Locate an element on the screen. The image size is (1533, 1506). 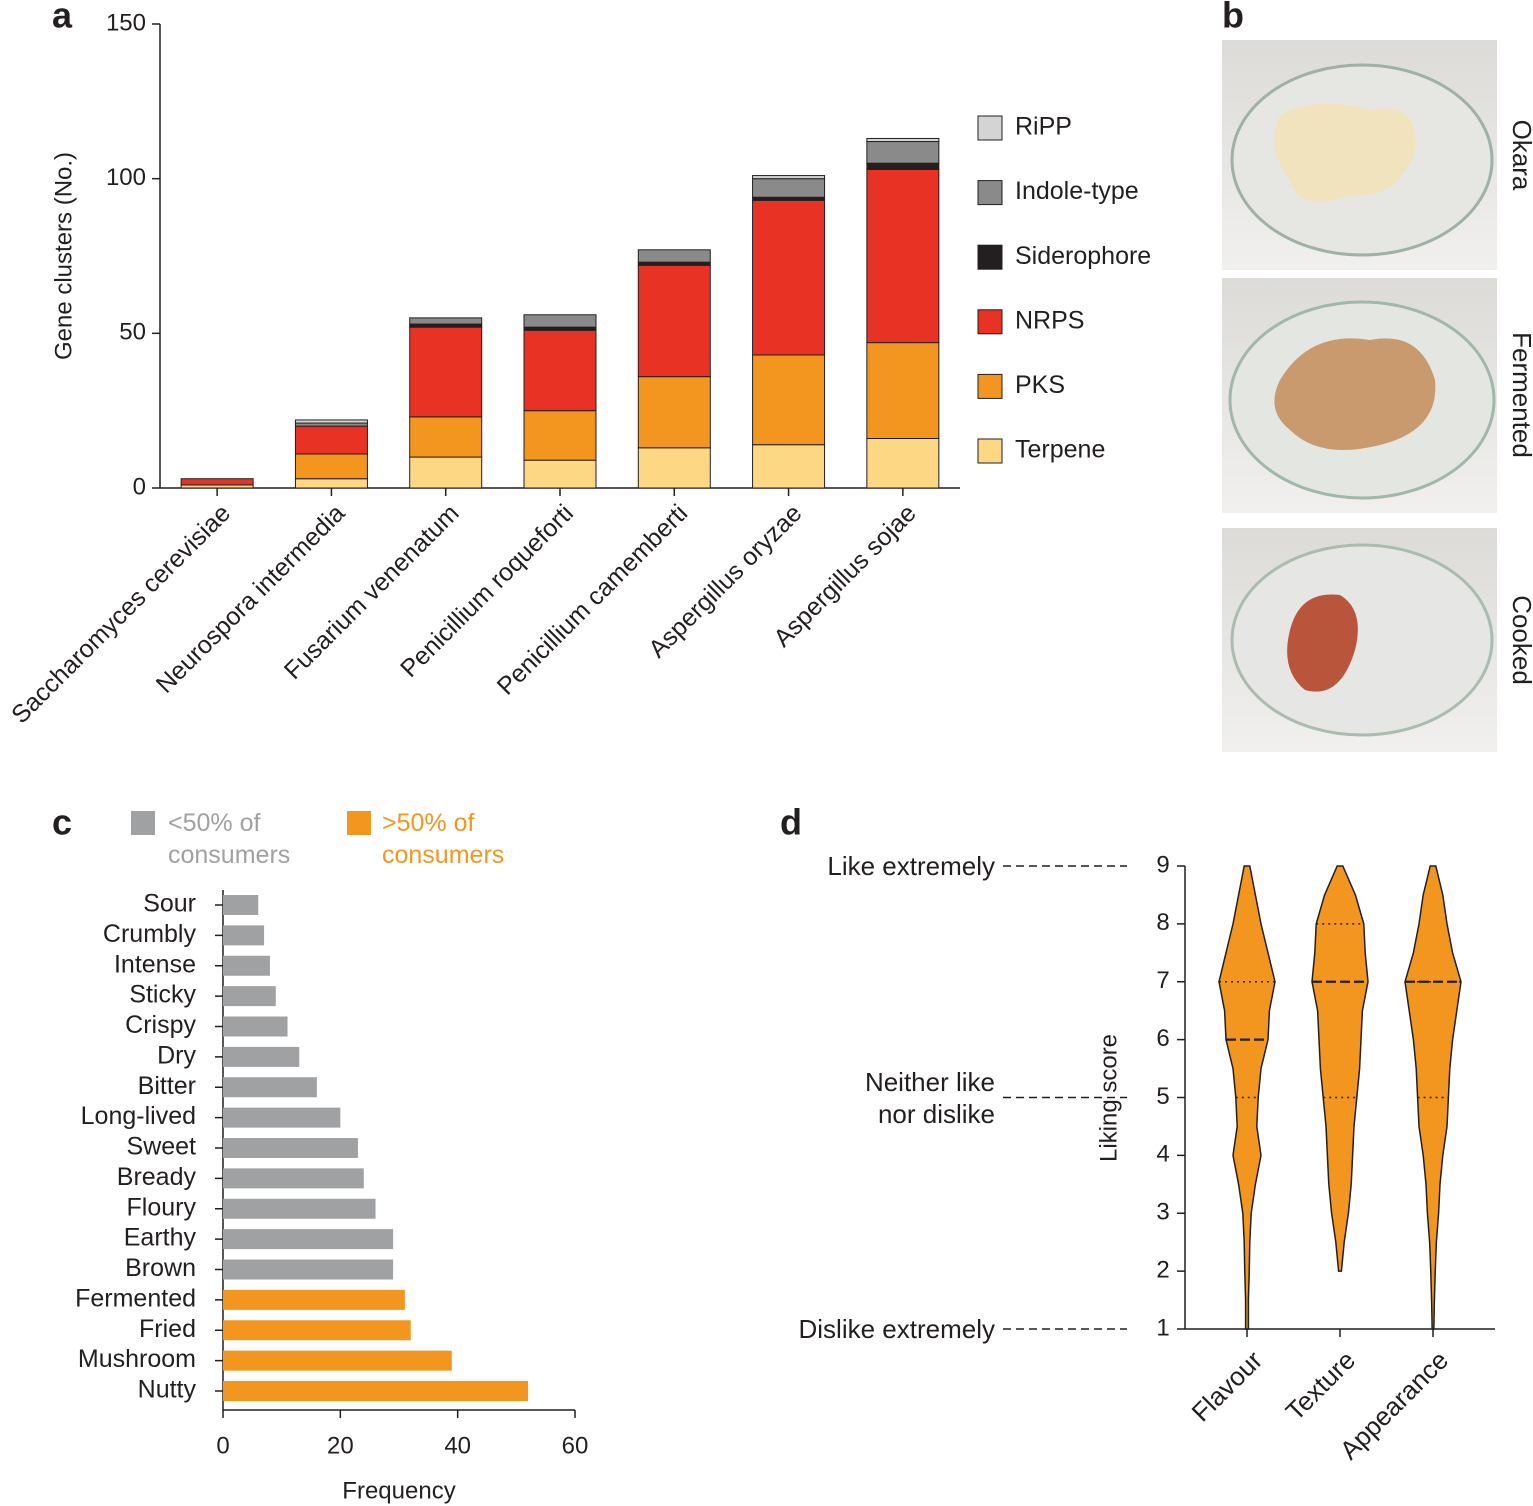
x-tick-label: 60 is located at coordinates (575, 1445).